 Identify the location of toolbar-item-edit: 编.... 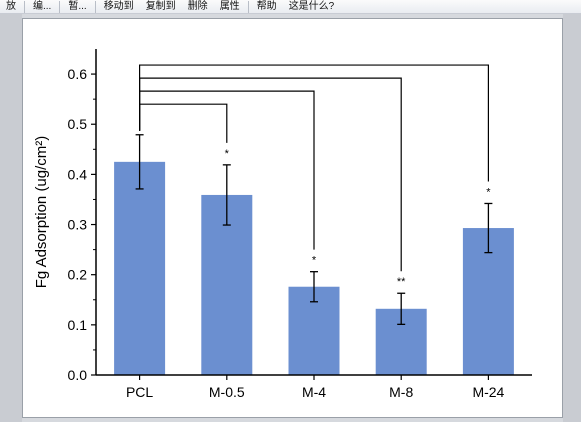
(42, 6).